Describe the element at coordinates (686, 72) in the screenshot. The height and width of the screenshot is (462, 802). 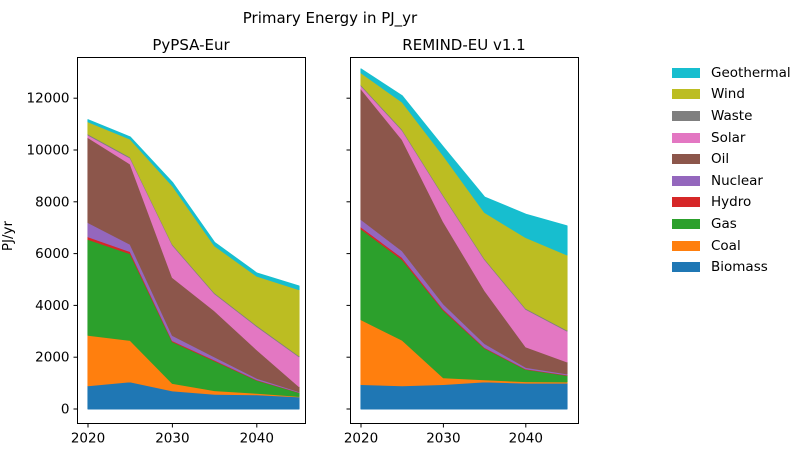
I see `legend-swatch-geothermal` at that location.